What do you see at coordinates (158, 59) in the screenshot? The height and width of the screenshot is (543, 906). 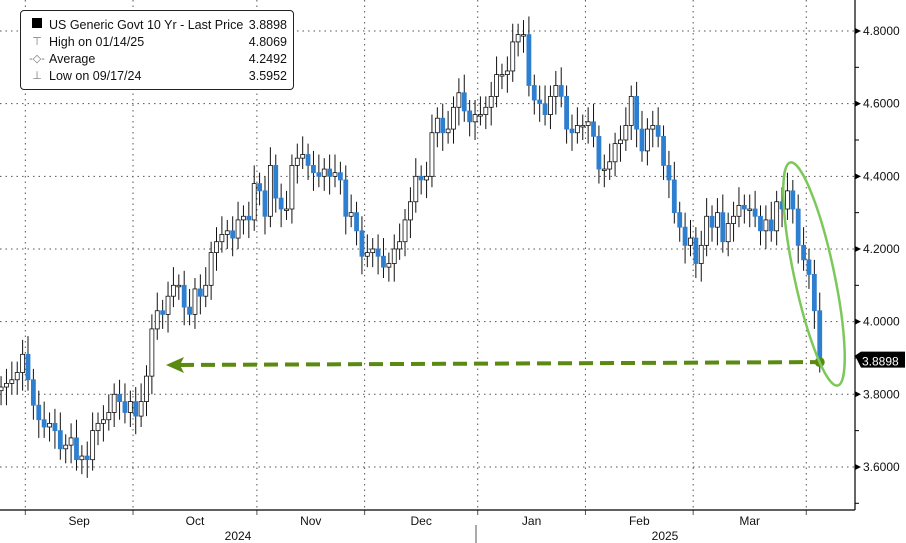 I see `legend-row-average: -◇- Average 4.2492` at bounding box center [158, 59].